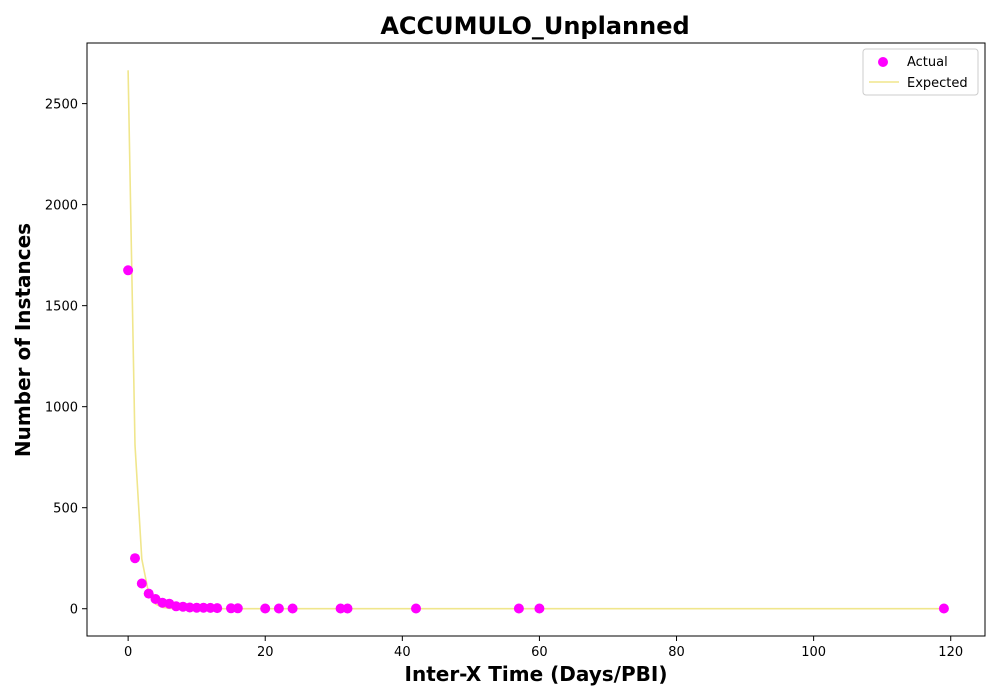 This screenshot has height=700, width=1000. What do you see at coordinates (539, 652) in the screenshot?
I see `x-tick-label: 60` at bounding box center [539, 652].